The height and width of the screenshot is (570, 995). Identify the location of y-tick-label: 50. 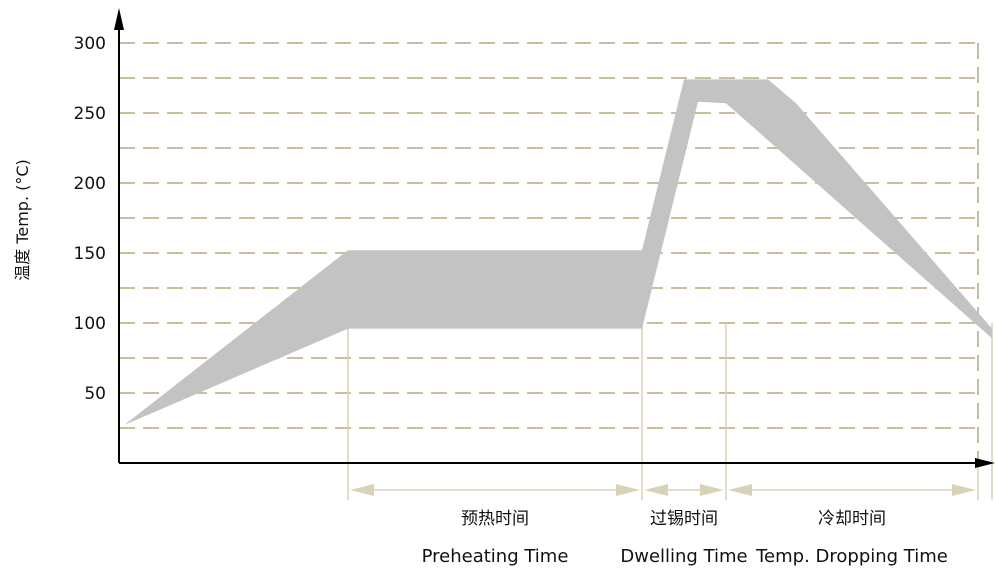
(95, 394).